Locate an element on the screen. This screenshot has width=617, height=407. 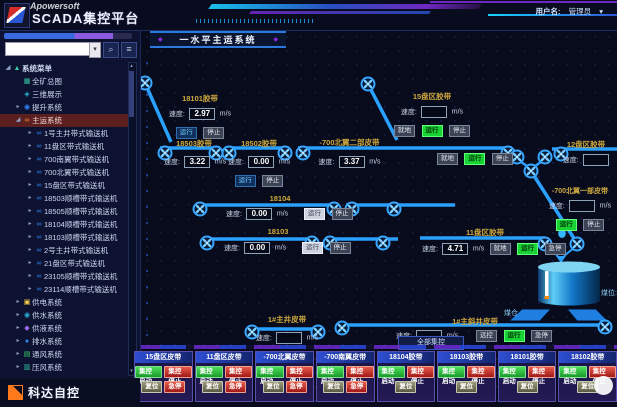
sidebar-item-conveyor: ▸ ∞ 18503顺槽带式输送机 is located at coordinates (64, 198).